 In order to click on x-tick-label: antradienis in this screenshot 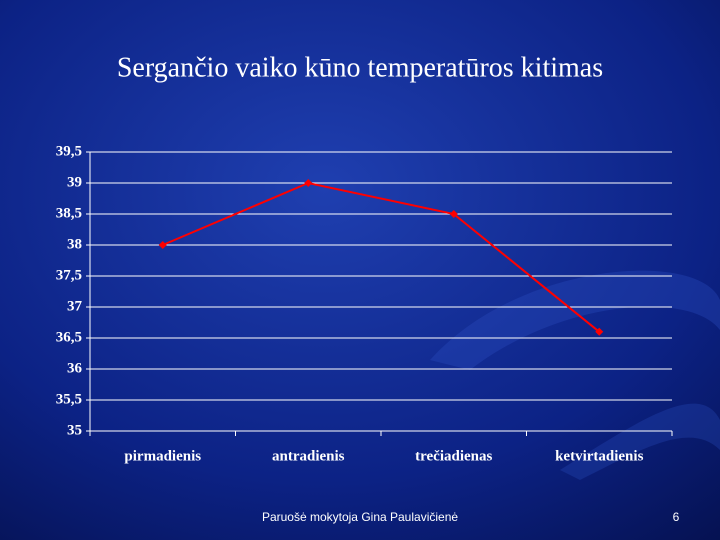, I will do `click(308, 456)`.